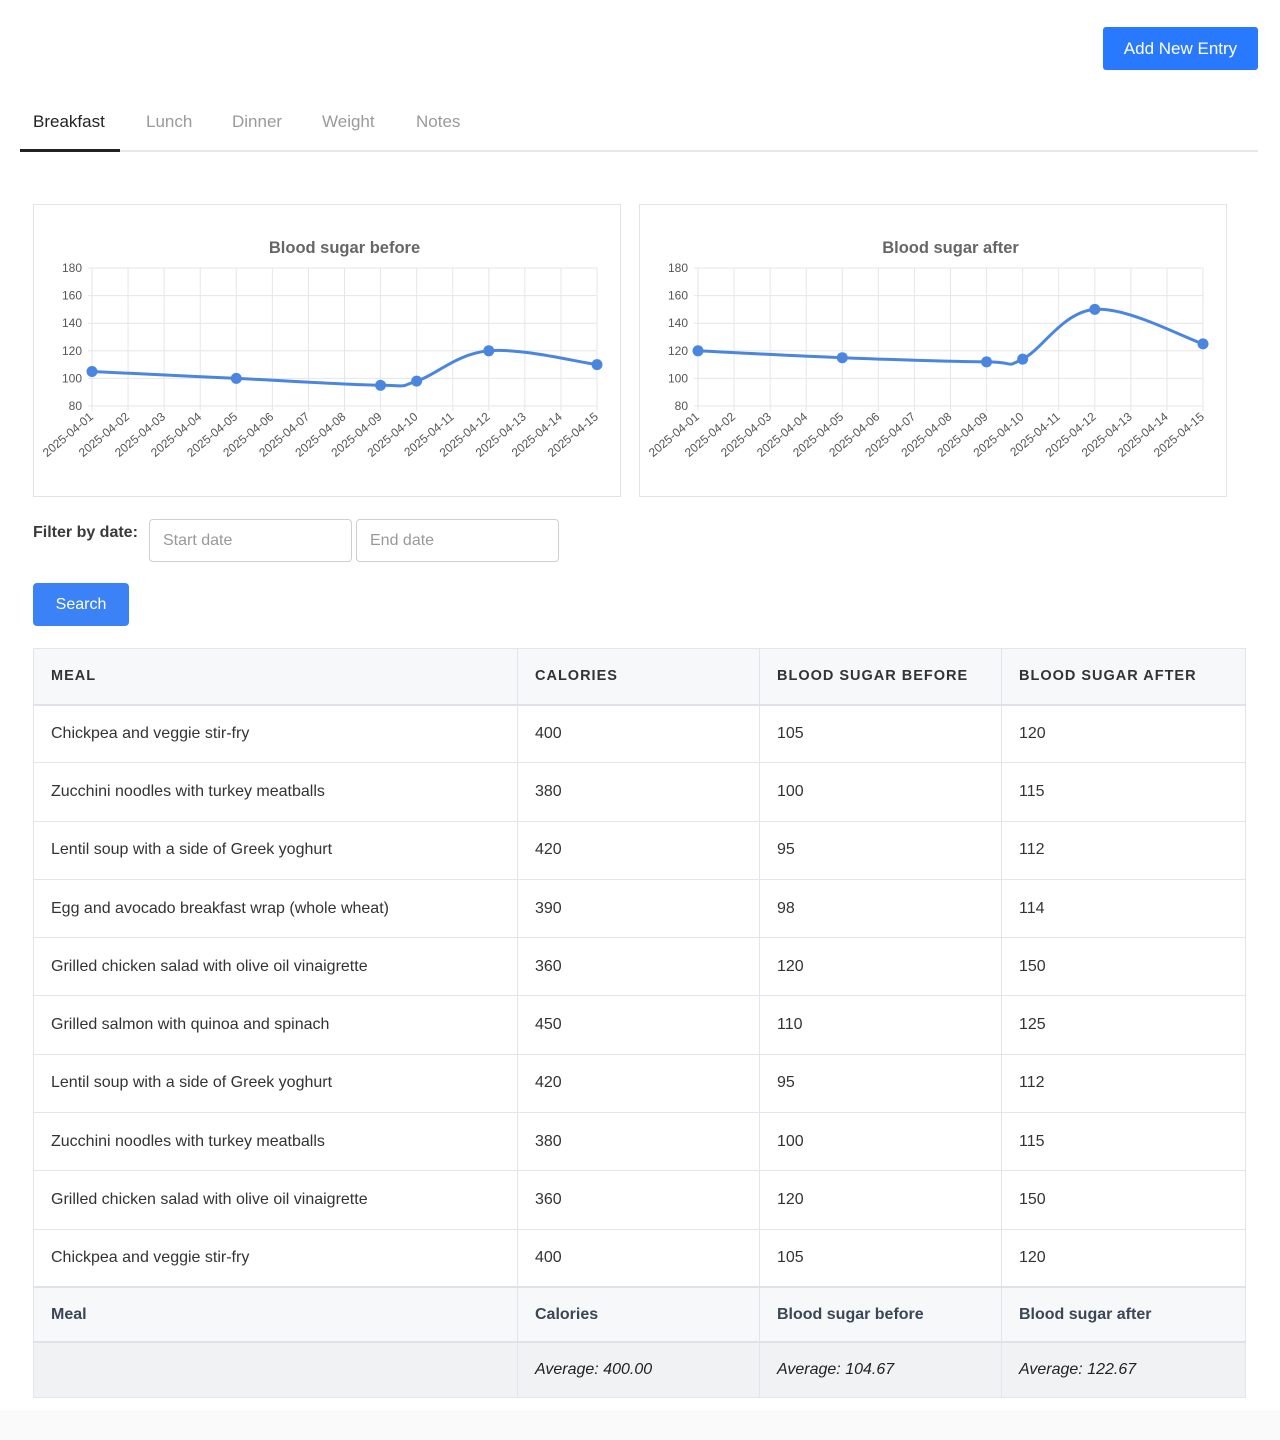  Describe the element at coordinates (880, 1314) in the screenshot. I see `footer-header-blood-sugar-before: Blood sugar before` at that location.